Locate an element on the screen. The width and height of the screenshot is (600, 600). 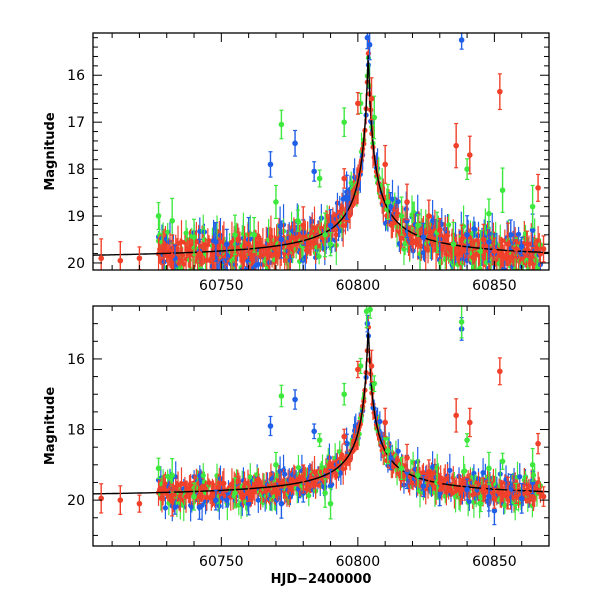
x-tick-label: 60850 is located at coordinates (494, 286).